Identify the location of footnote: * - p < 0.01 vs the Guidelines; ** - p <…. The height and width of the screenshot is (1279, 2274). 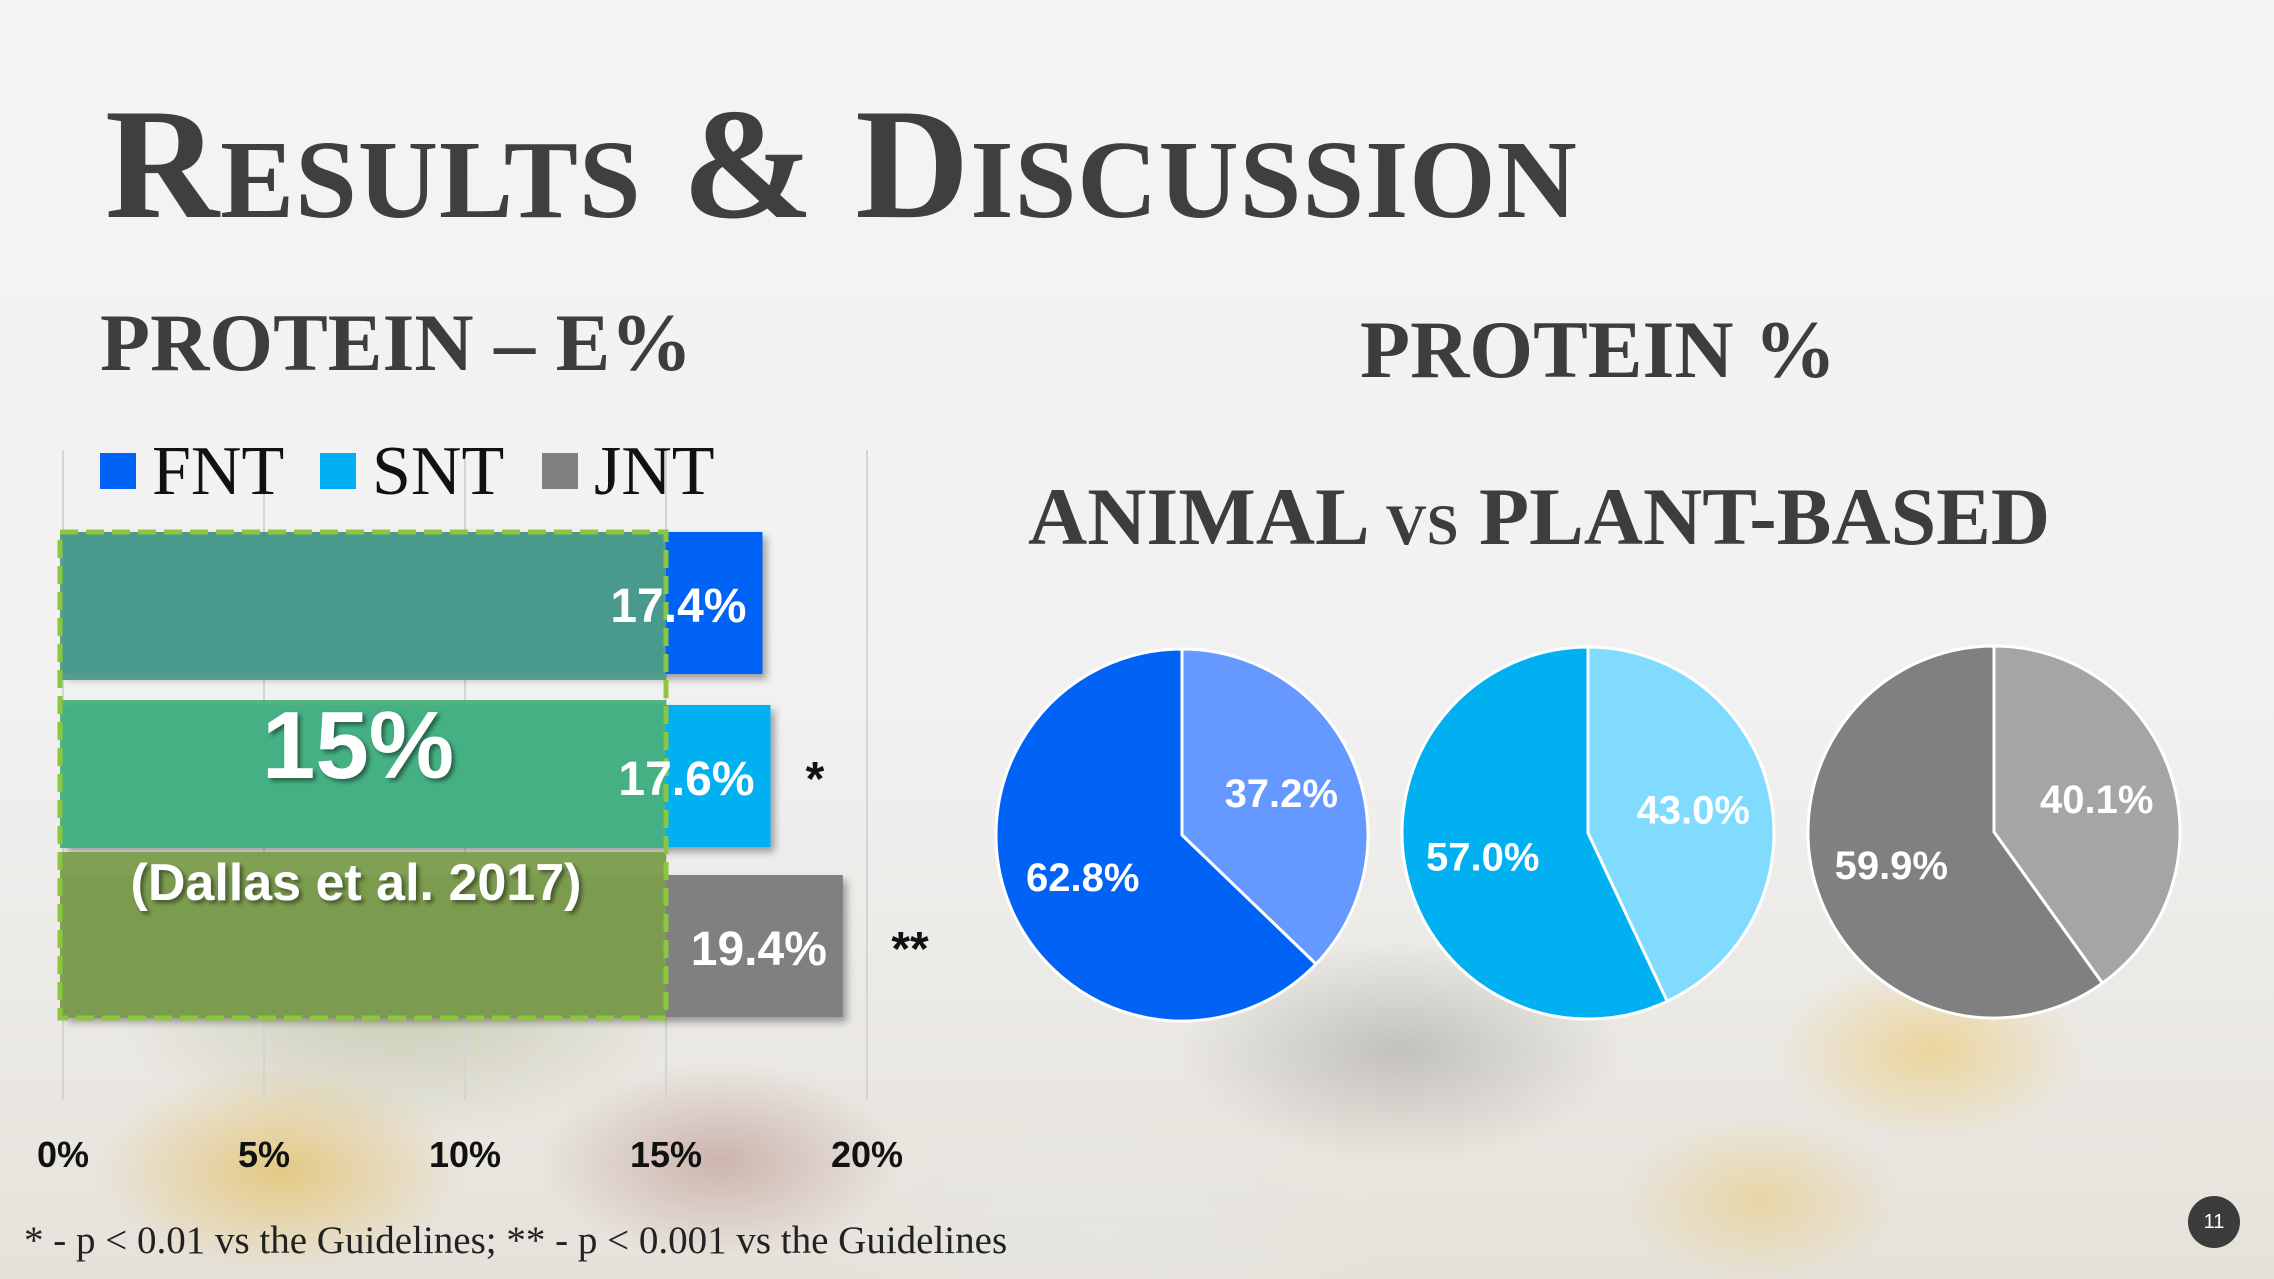
(516, 1240).